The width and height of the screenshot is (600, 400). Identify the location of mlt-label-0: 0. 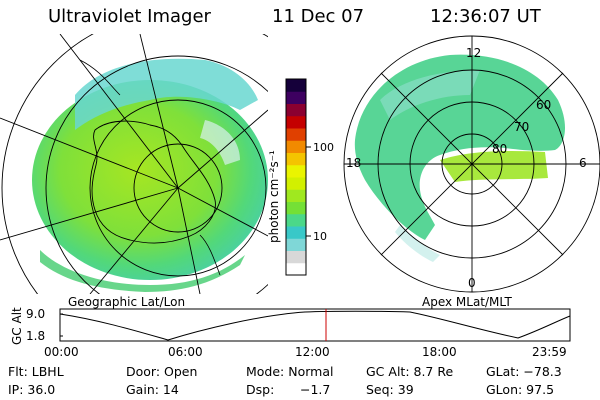
(472, 283).